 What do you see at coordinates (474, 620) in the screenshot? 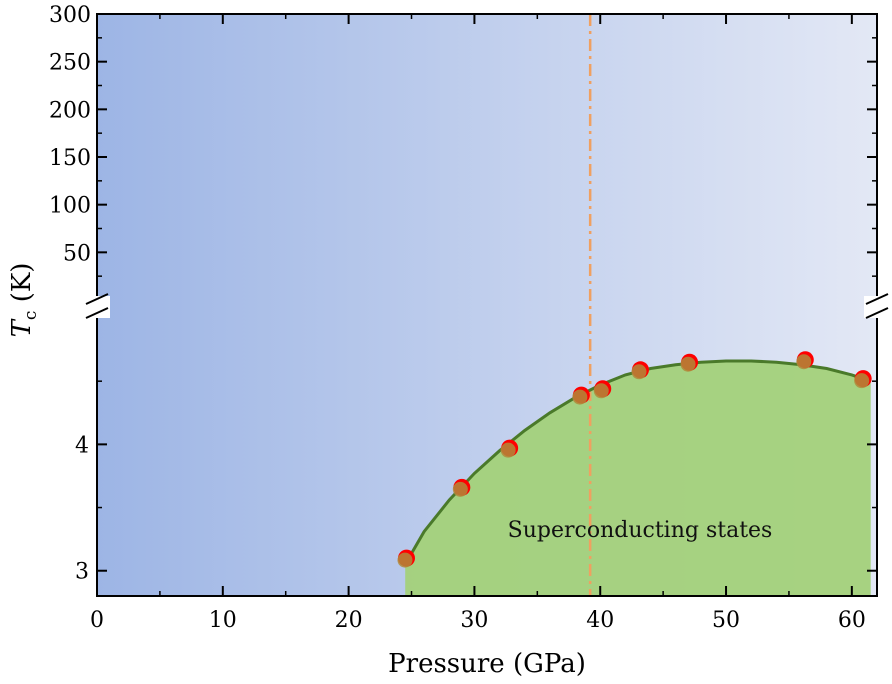
I see `x-tick-label: 30` at bounding box center [474, 620].